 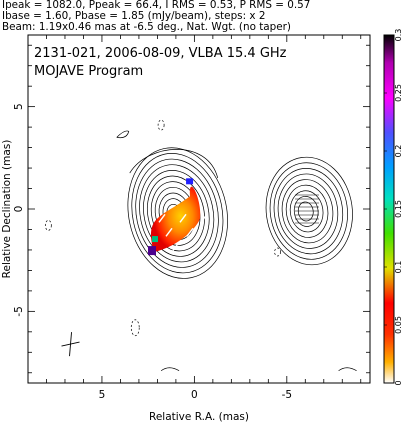 I want to click on colorbar-tick-label: 0.25, so click(x=398, y=93).